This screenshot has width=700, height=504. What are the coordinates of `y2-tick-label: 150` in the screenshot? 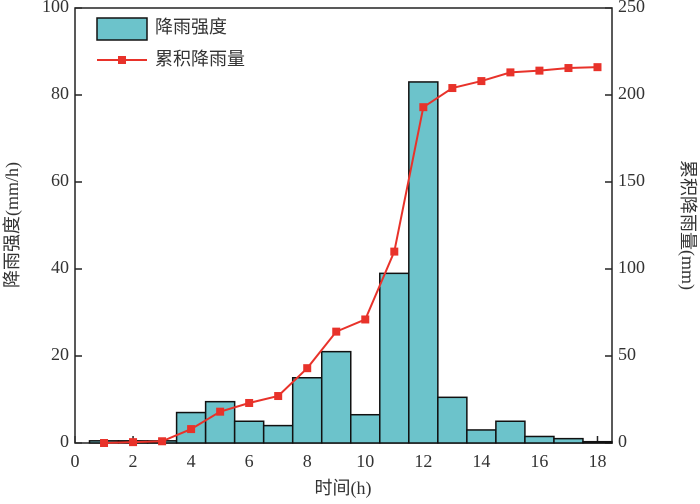 It's located at (631, 180).